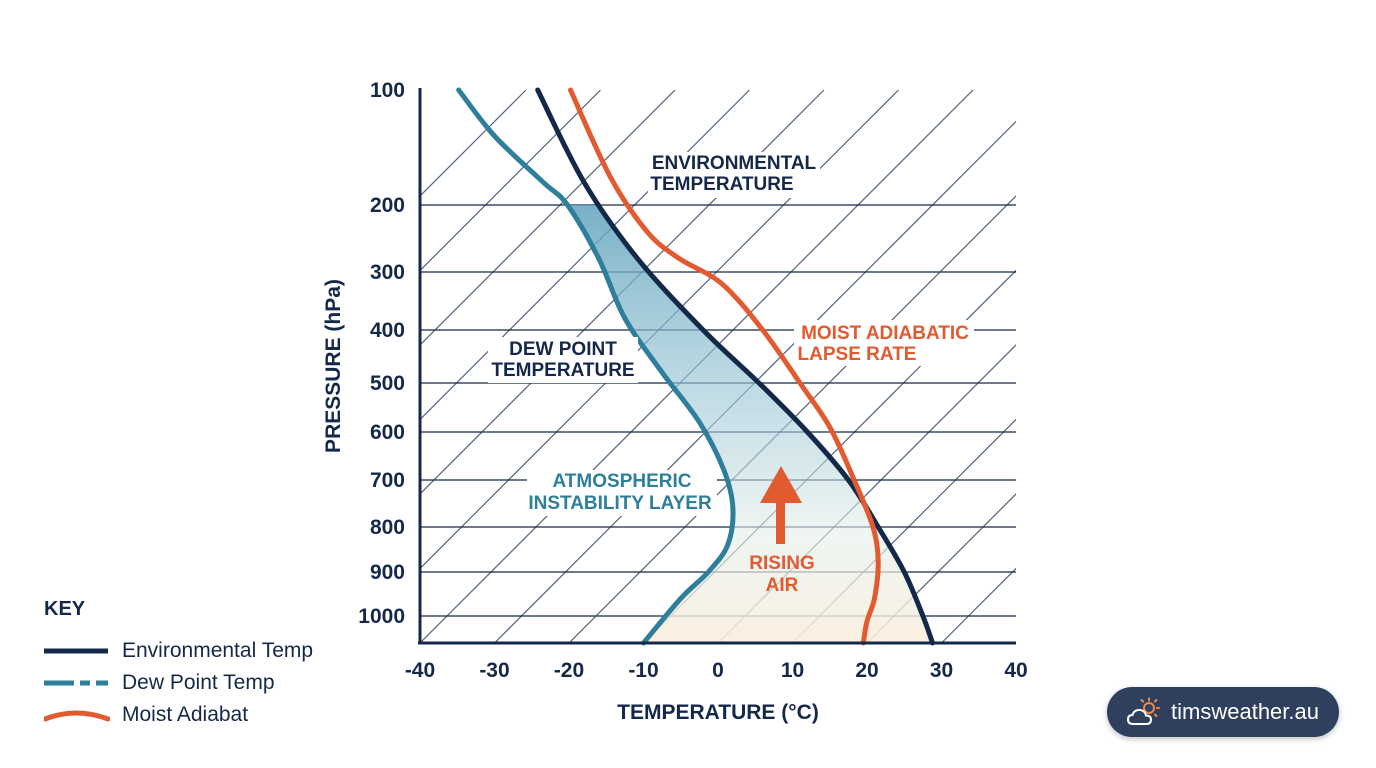 The width and height of the screenshot is (1376, 768). Describe the element at coordinates (563, 349) in the screenshot. I see `annotation-dew-point-line1: DEW POINT` at that location.